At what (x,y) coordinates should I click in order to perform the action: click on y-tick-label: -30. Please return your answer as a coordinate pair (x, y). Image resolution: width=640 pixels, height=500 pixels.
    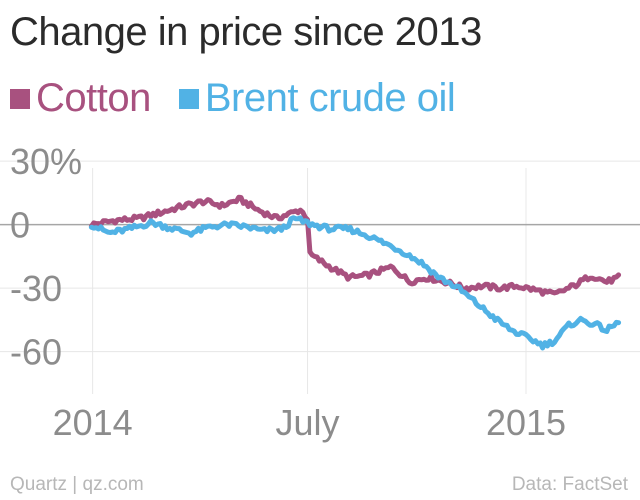
    Looking at the image, I should click on (36, 288).